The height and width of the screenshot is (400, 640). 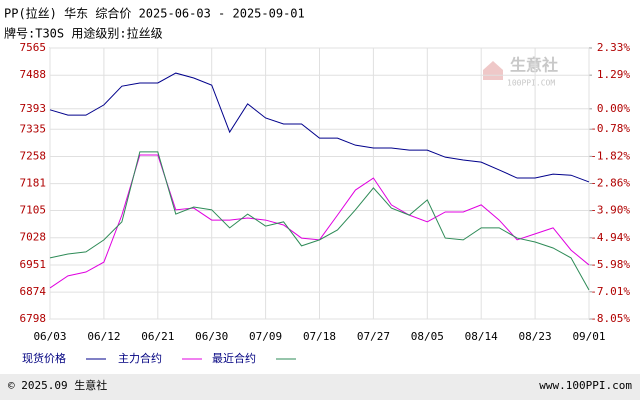 What do you see at coordinates (265, 336) in the screenshot?
I see `x-tick-label: 07/09` at bounding box center [265, 336].